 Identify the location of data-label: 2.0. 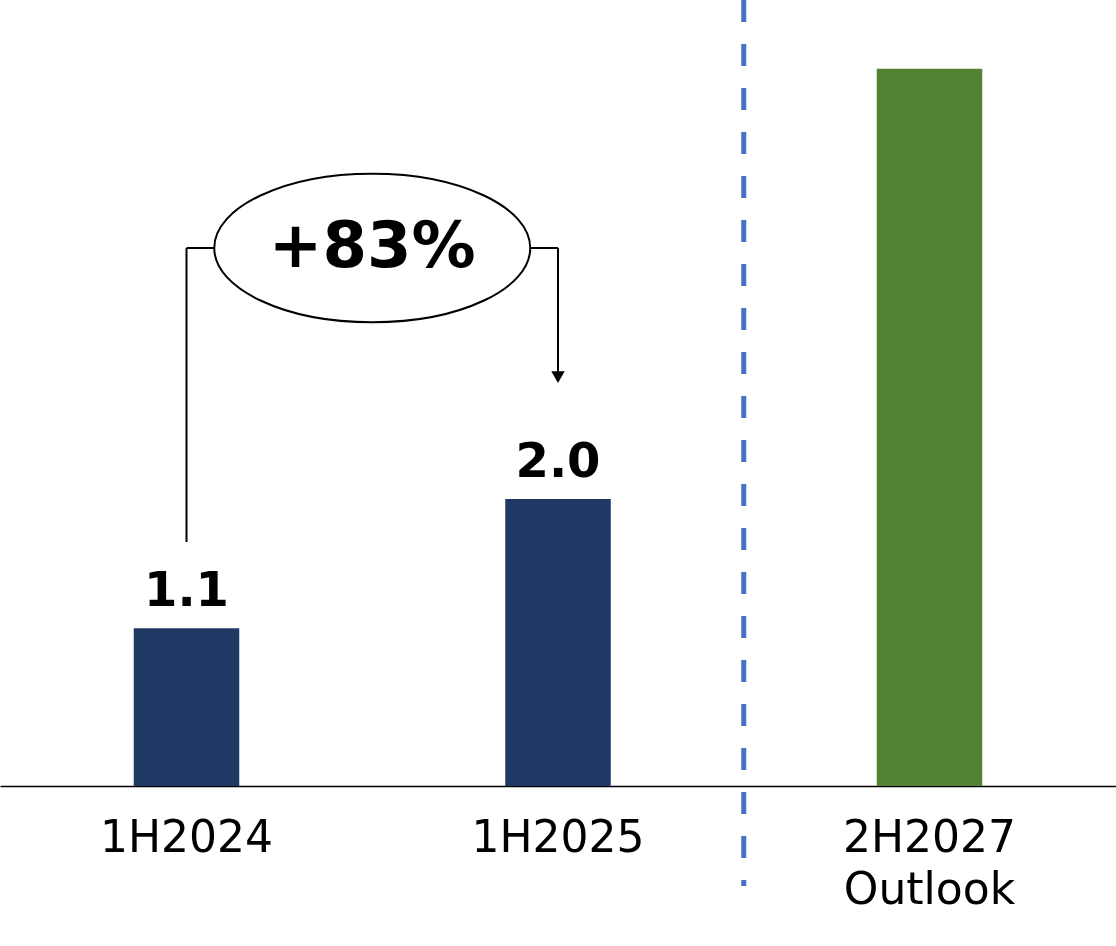
(558, 460).